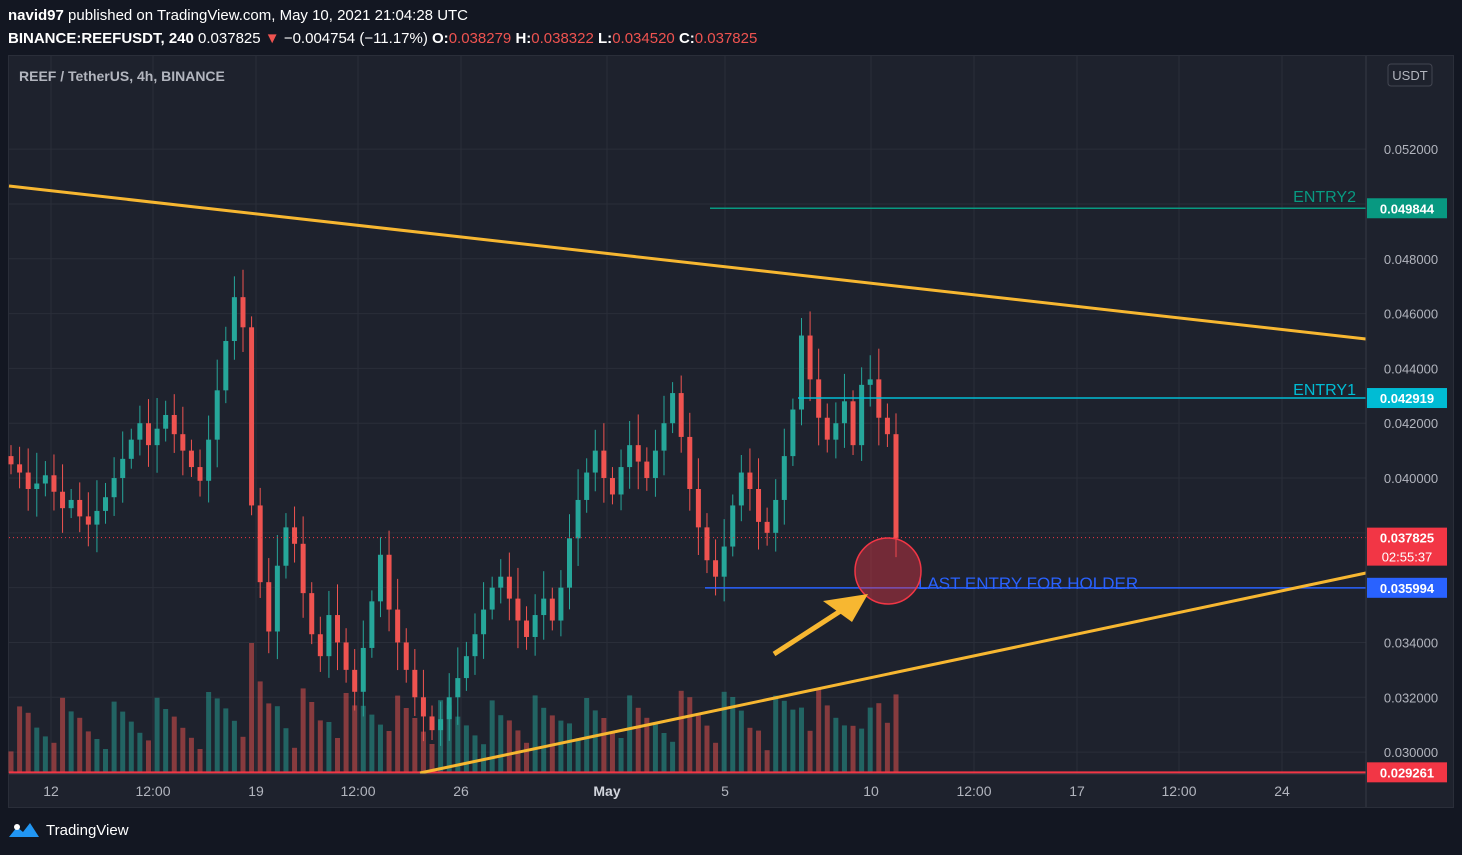 Image resolution: width=1462 pixels, height=855 pixels. Describe the element at coordinates (686, 38) in the screenshot. I see `close-label: C:` at that location.